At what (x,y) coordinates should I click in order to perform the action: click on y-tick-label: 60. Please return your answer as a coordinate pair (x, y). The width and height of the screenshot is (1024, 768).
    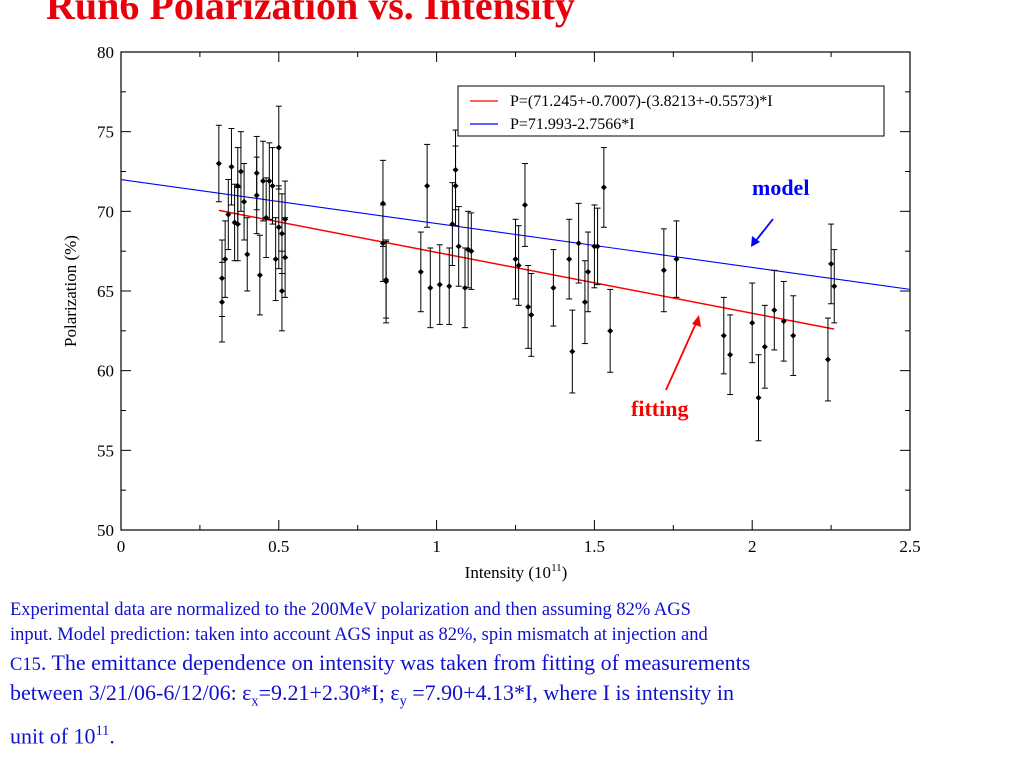
    Looking at the image, I should click on (105, 371).